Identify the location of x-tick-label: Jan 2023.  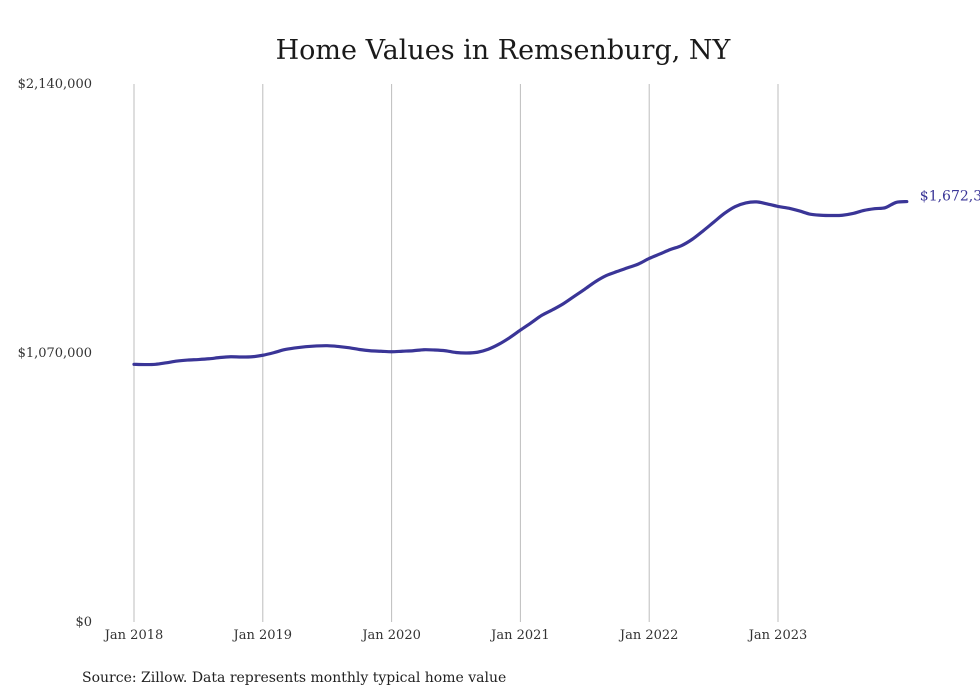
(777, 635).